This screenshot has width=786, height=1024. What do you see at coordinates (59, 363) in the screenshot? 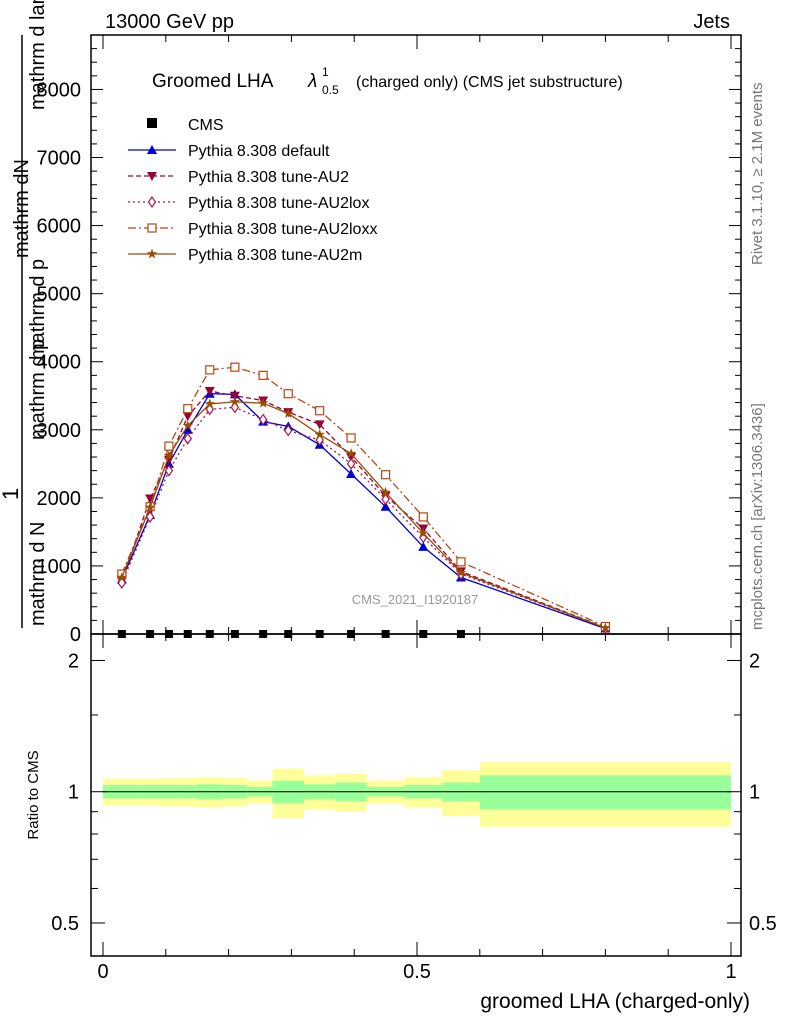
I see `main-ytick-label-4: 4000` at bounding box center [59, 363].